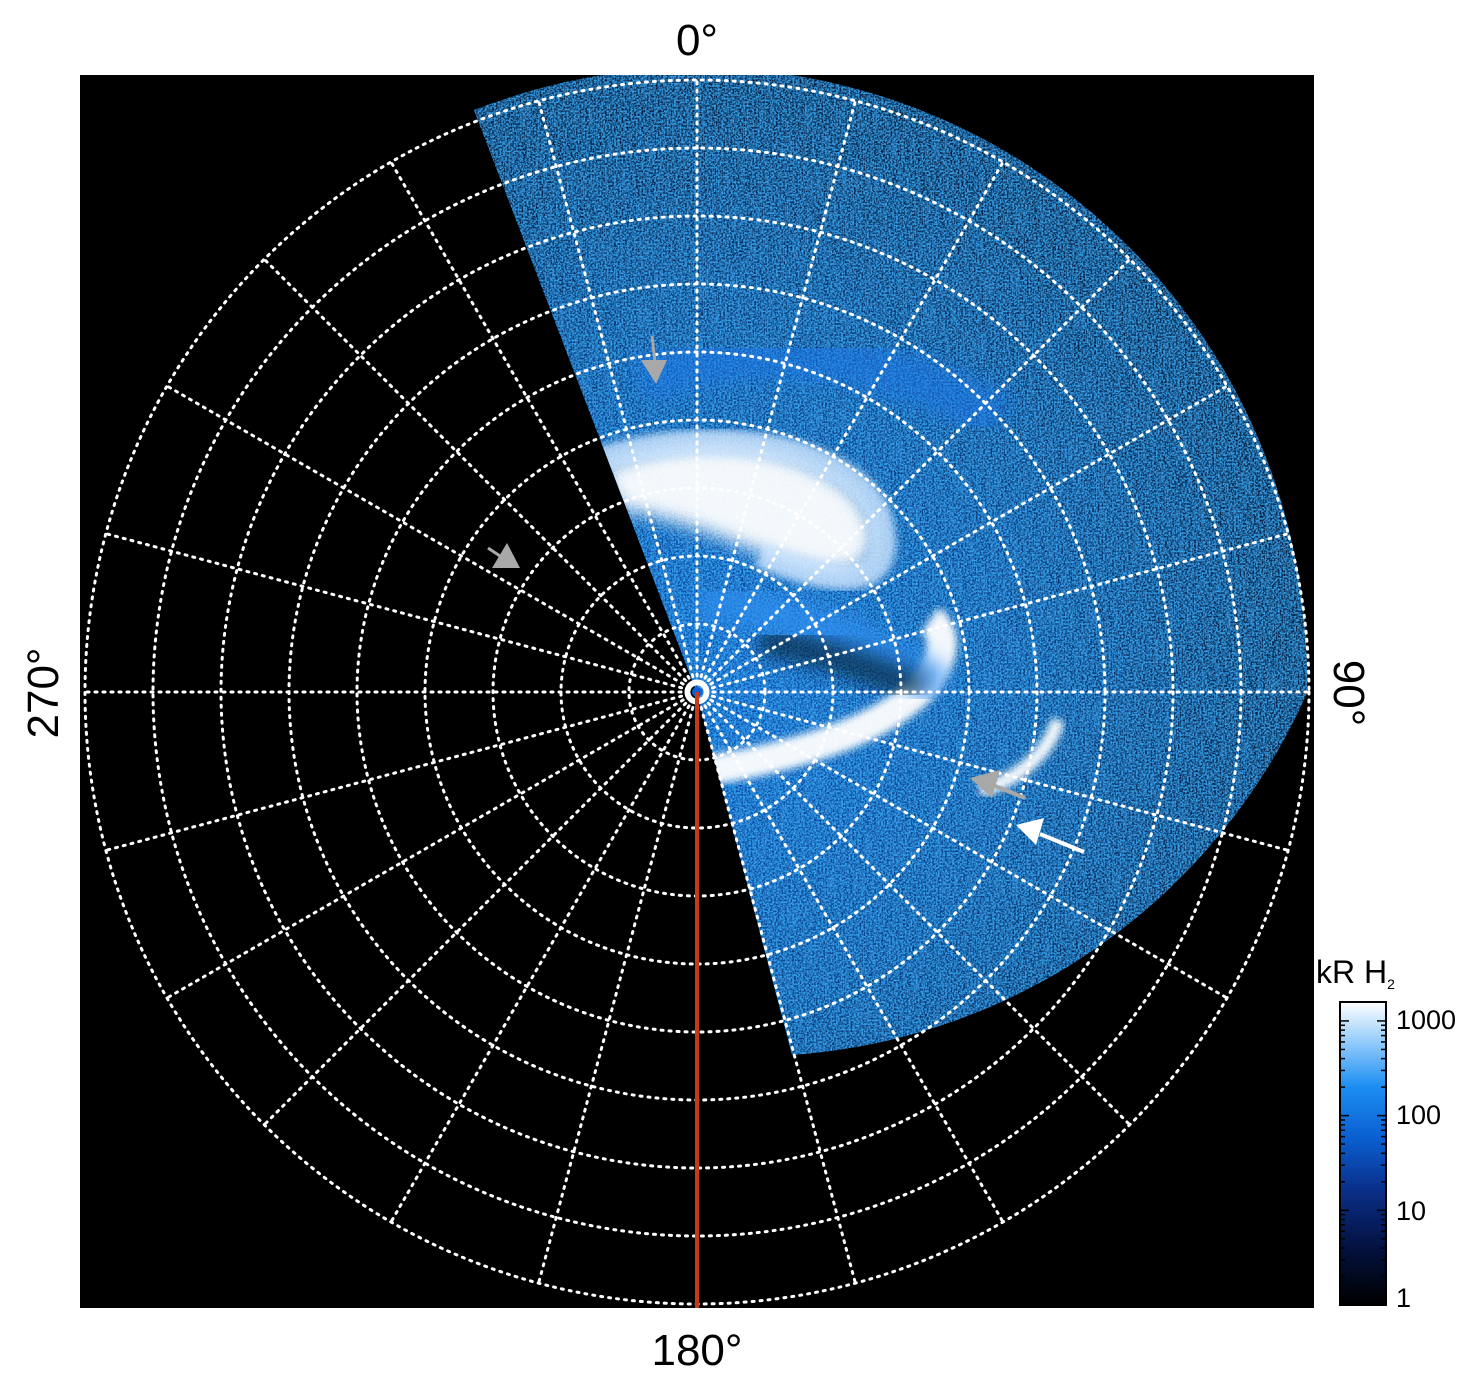  What do you see at coordinates (1363, 1163) in the screenshot?
I see `colorbar-tick-marks` at bounding box center [1363, 1163].